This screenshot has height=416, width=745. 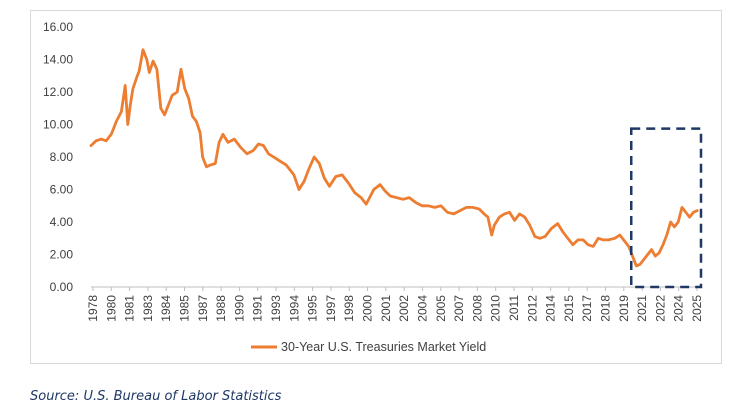 I want to click on x-tick-label: 2001, so click(x=386, y=308).